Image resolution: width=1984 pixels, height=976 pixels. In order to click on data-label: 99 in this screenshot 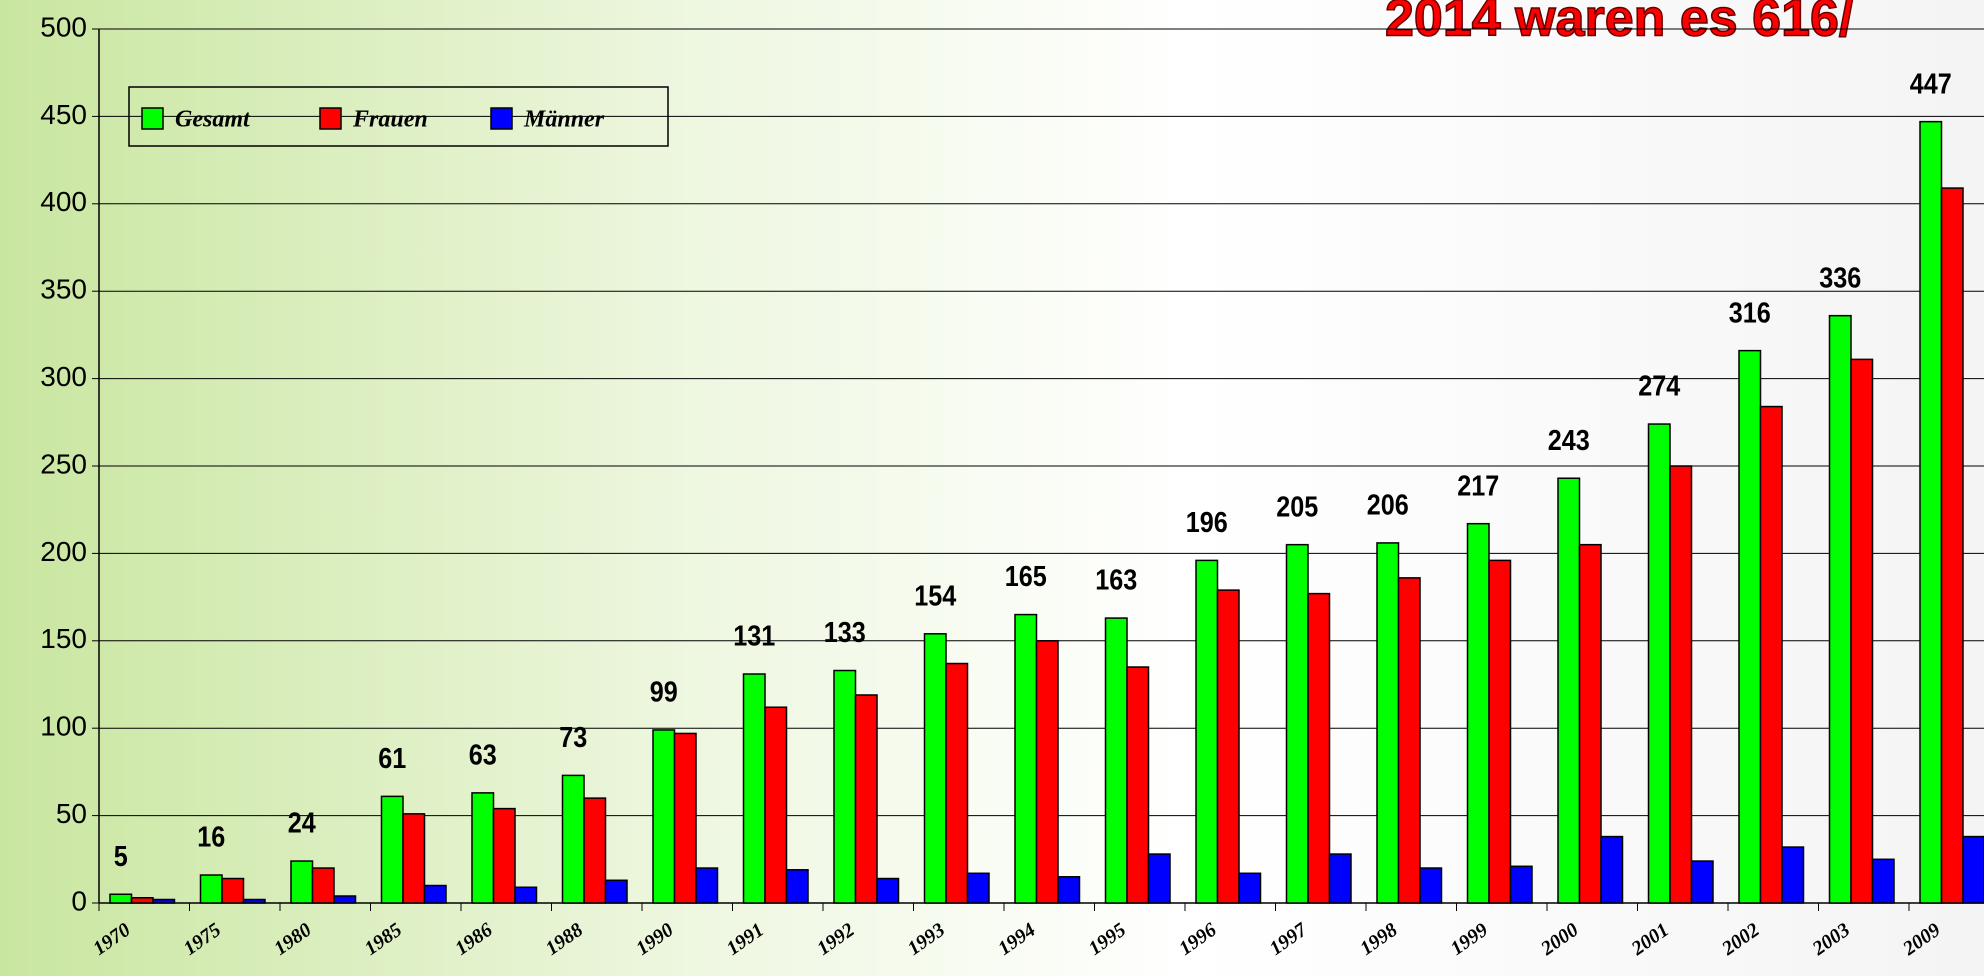, I will do `click(664, 693)`.